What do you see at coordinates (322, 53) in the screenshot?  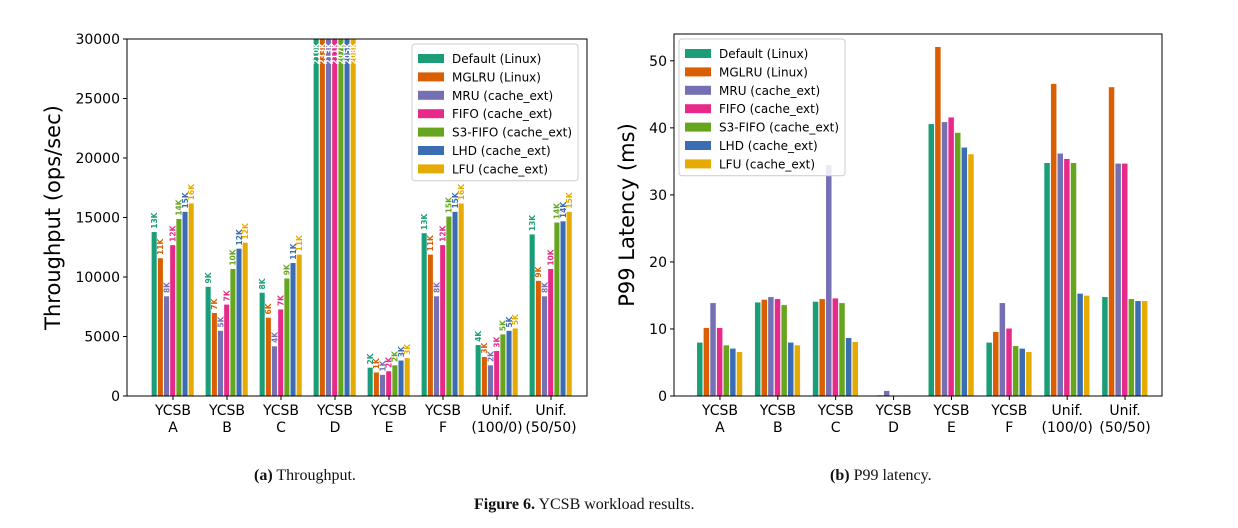 I see `bar-data-label: 233K` at bounding box center [322, 53].